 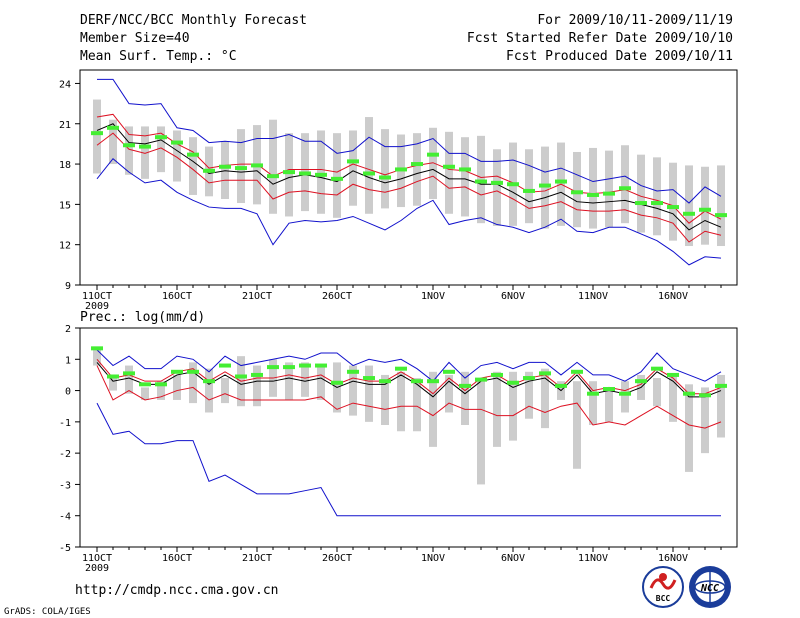 What do you see at coordinates (408, 459) in the screenshot?
I see `prec-outer-low-line` at bounding box center [408, 459].